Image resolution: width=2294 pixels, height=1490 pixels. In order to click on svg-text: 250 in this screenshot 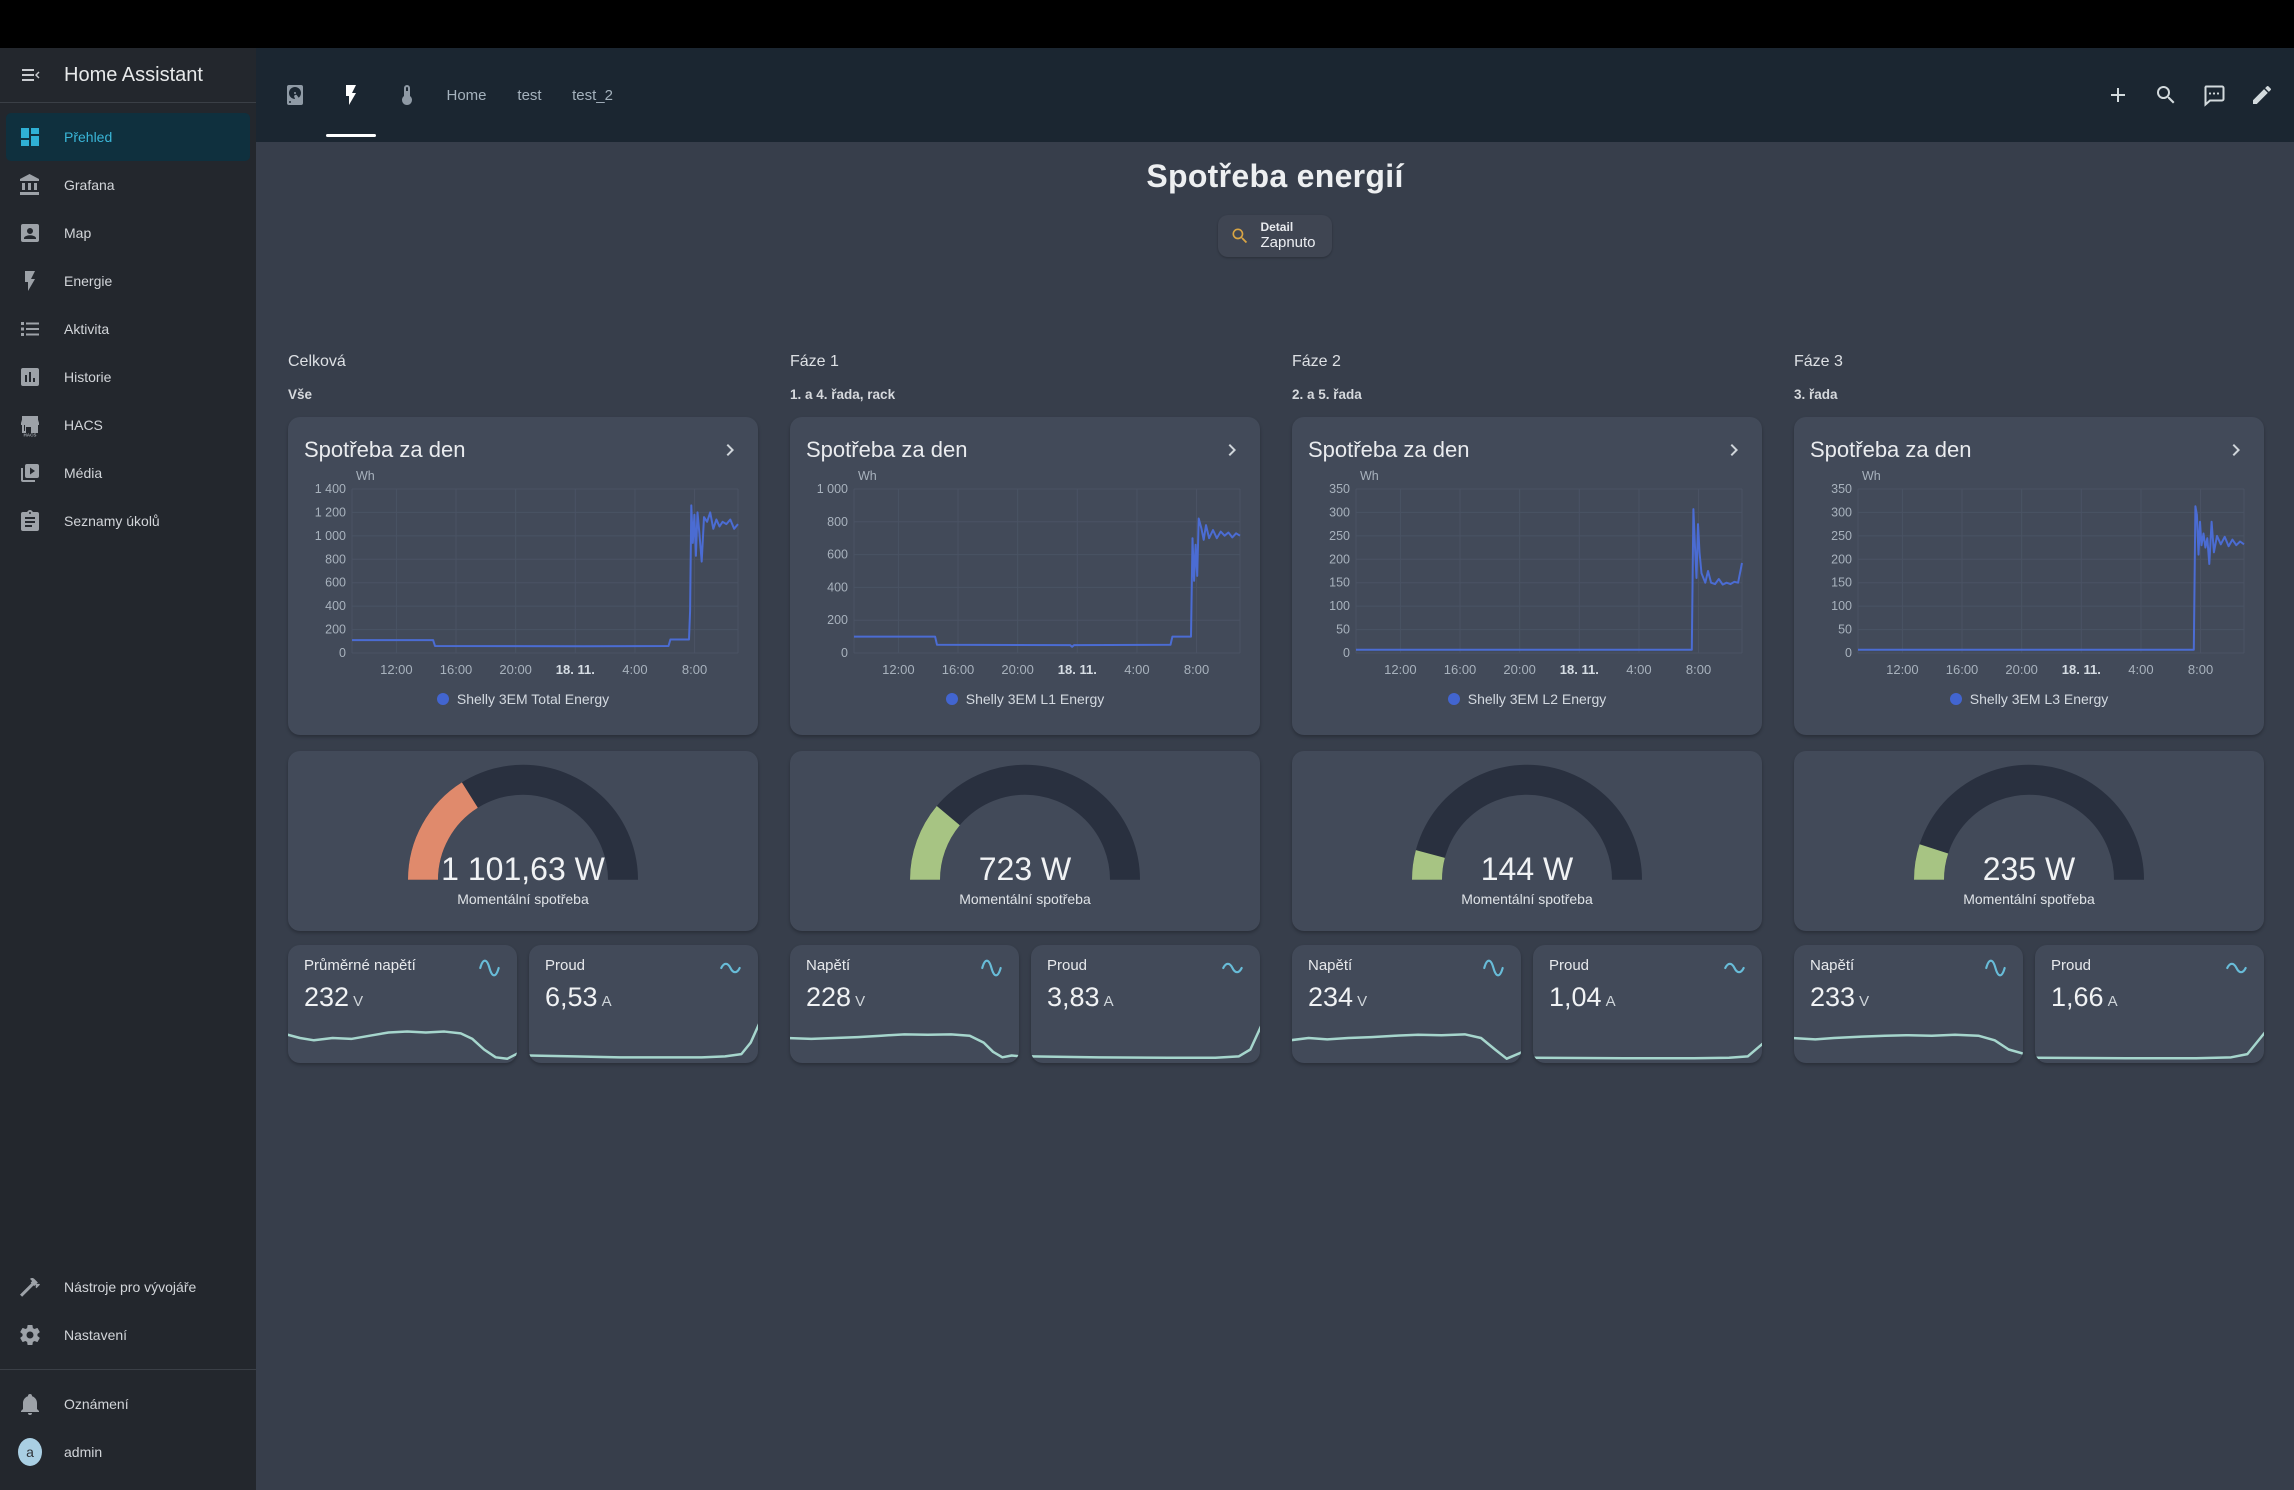, I will do `click(1841, 536)`.